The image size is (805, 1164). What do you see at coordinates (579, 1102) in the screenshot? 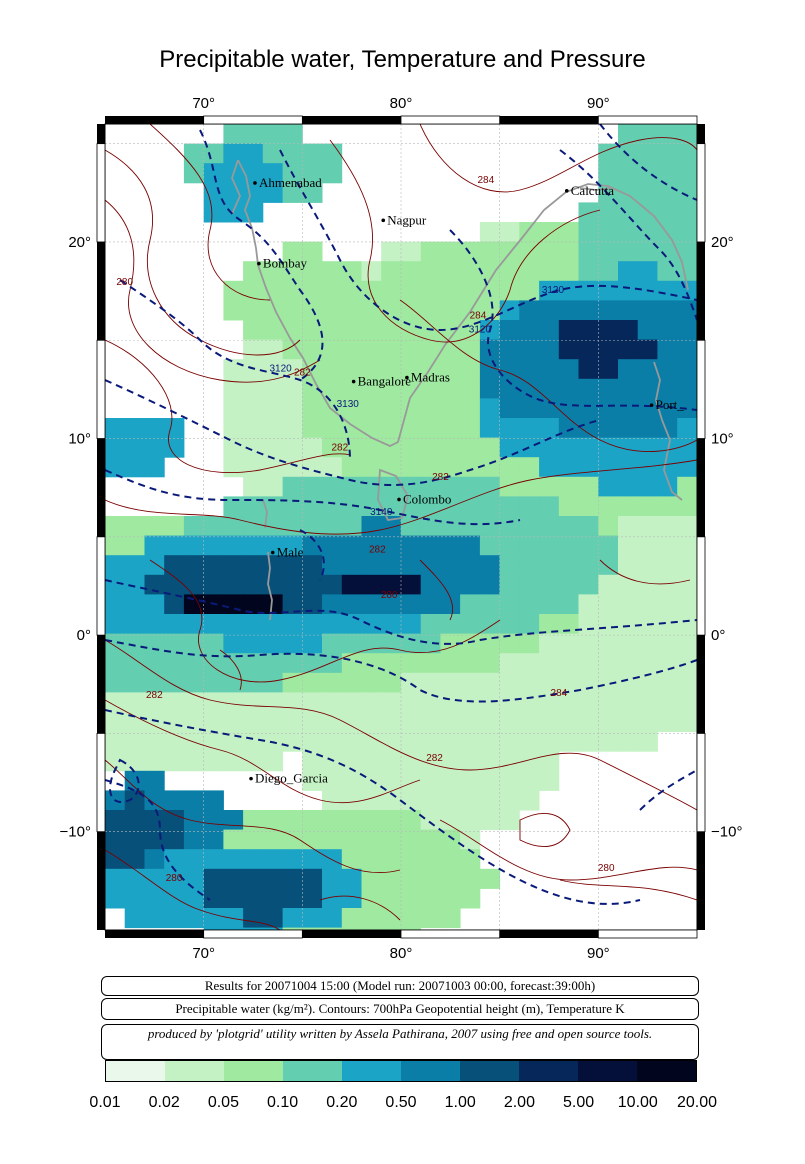
I see `colorbar-label: 5.00` at bounding box center [579, 1102].